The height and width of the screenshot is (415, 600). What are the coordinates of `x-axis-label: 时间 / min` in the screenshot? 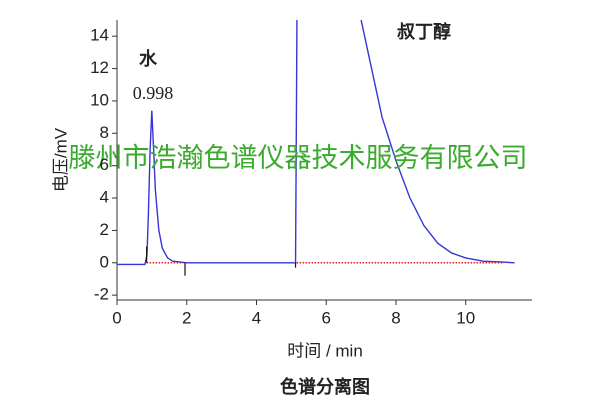 It's located at (325, 350).